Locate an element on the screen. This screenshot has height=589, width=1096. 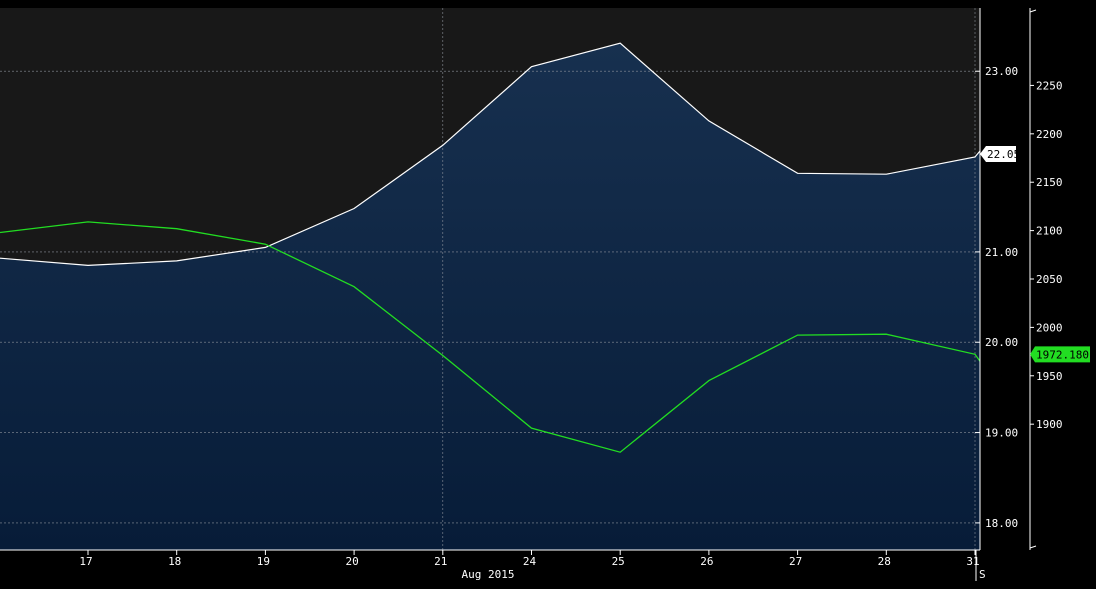
right-axis-tick-label: 1900 is located at coordinates (1049, 424).